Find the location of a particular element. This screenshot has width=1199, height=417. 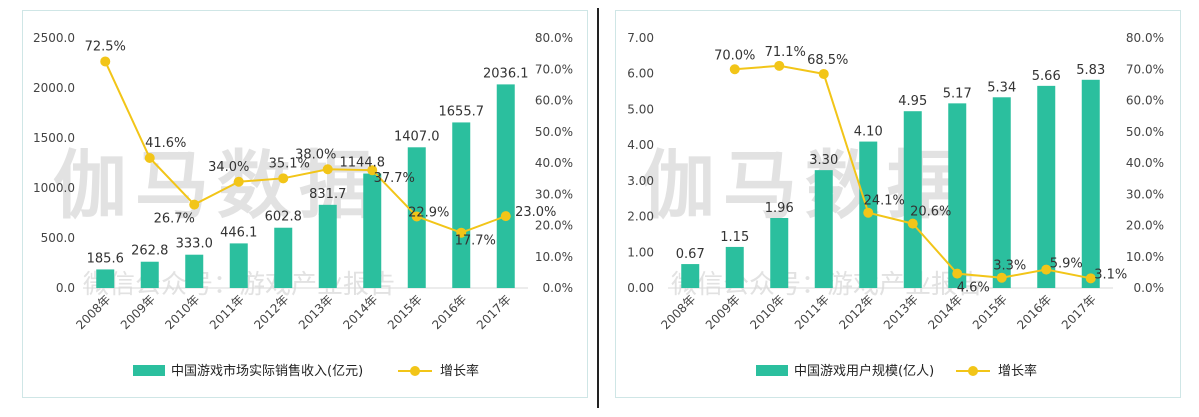

y-left-tick-label: 2000.0 is located at coordinates (54, 88).